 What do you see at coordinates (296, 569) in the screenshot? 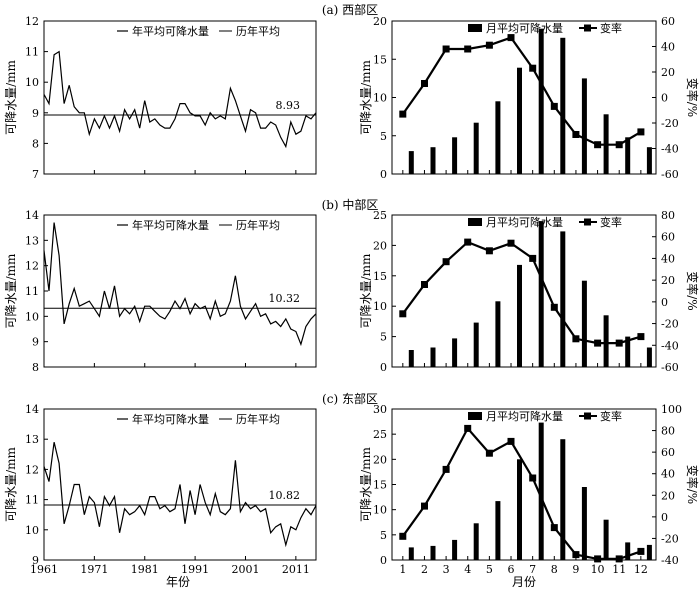
I see `x-tick-label: 2011` at bounding box center [296, 569].